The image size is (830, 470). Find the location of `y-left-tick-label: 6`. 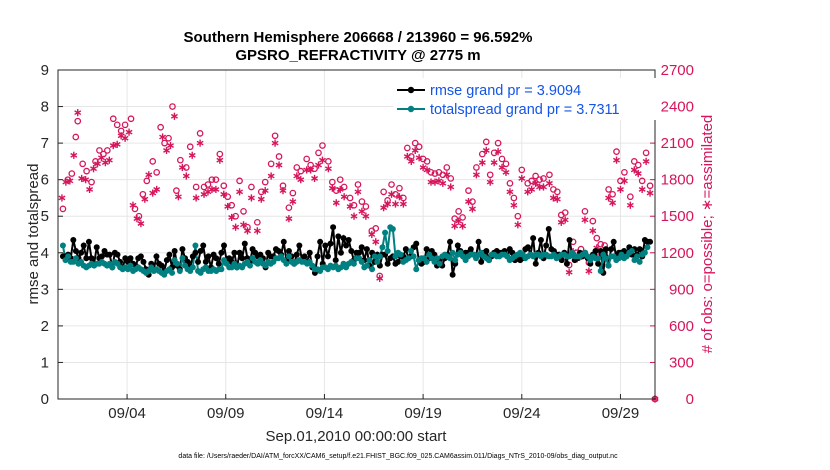

y-left-tick-label: 6 is located at coordinates (45, 180).